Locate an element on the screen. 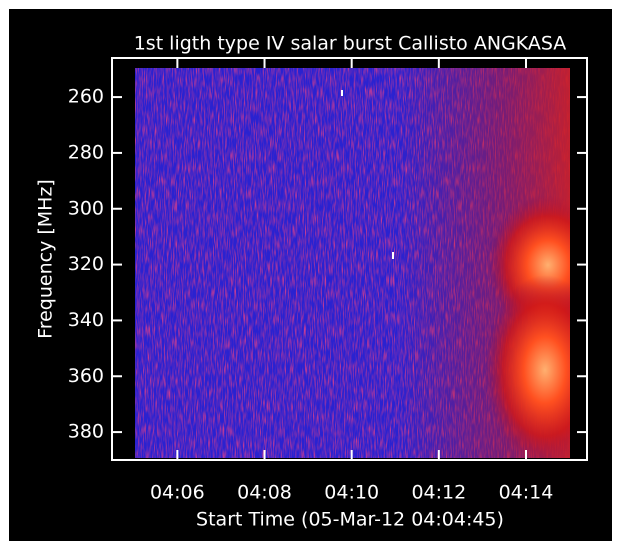  x-tick-label: 04:10 is located at coordinates (351, 493).